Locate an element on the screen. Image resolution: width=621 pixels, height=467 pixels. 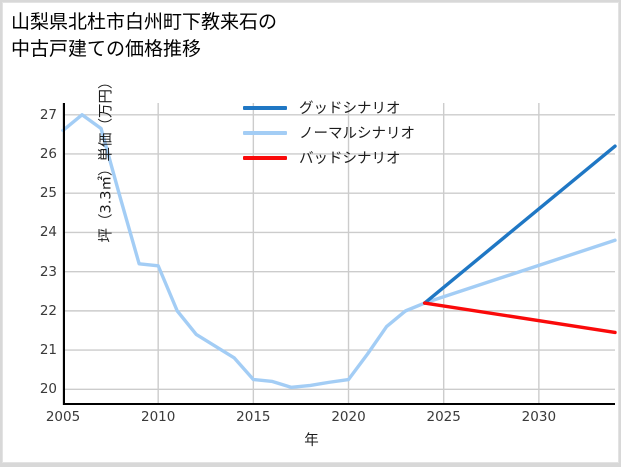
x-axis-label: 年 is located at coordinates (311, 441).